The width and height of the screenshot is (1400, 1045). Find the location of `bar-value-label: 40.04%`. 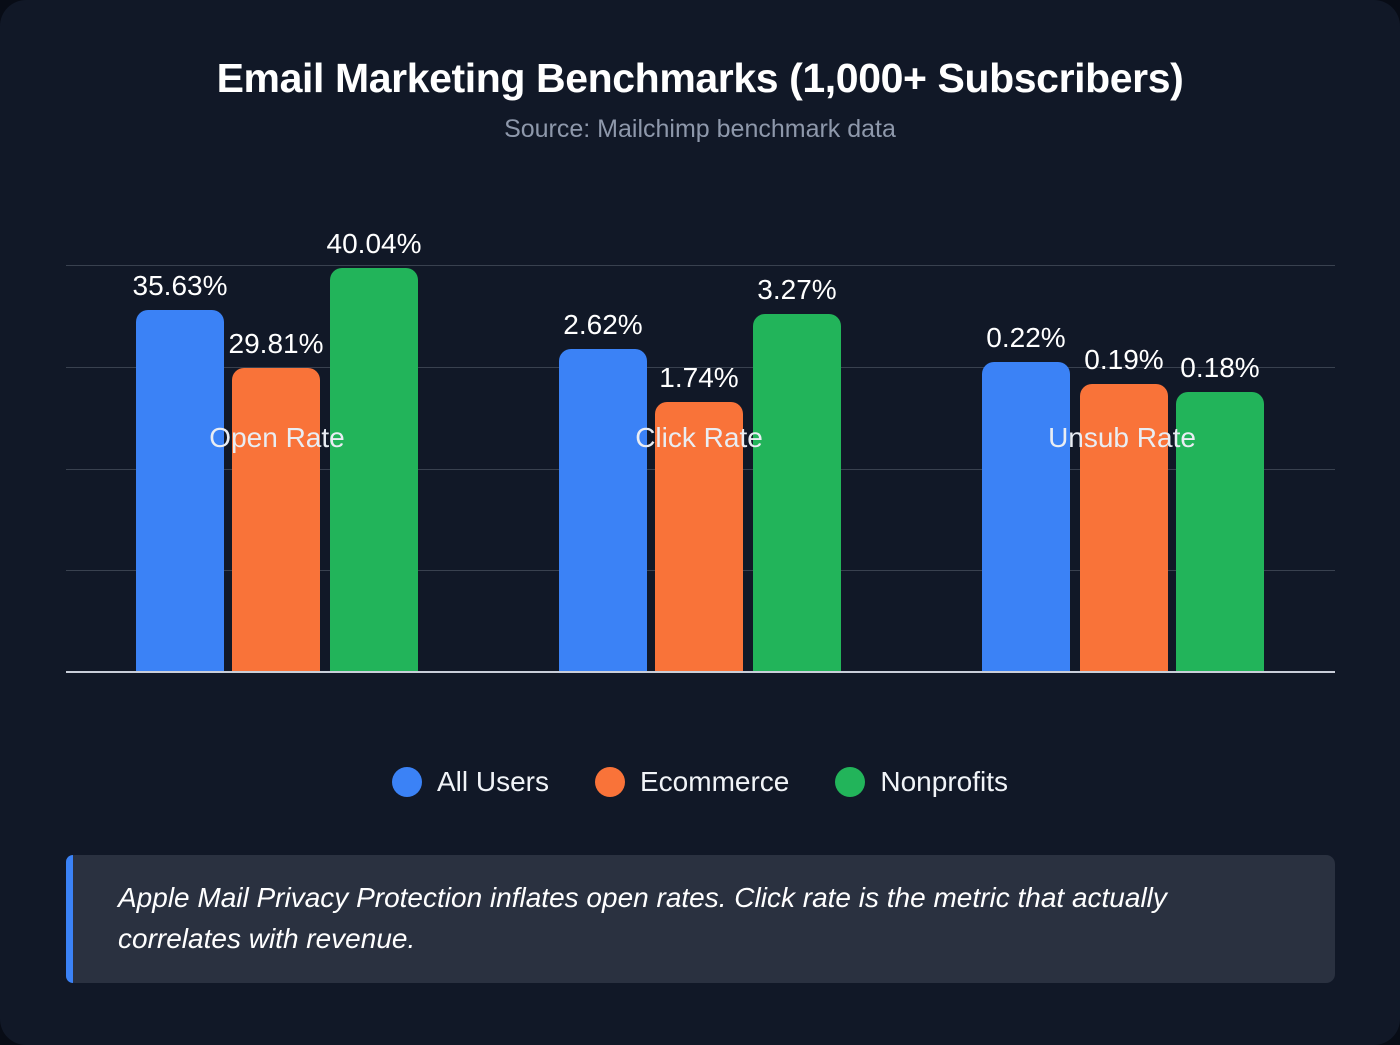

bar-value-label: 40.04% is located at coordinates (374, 243).